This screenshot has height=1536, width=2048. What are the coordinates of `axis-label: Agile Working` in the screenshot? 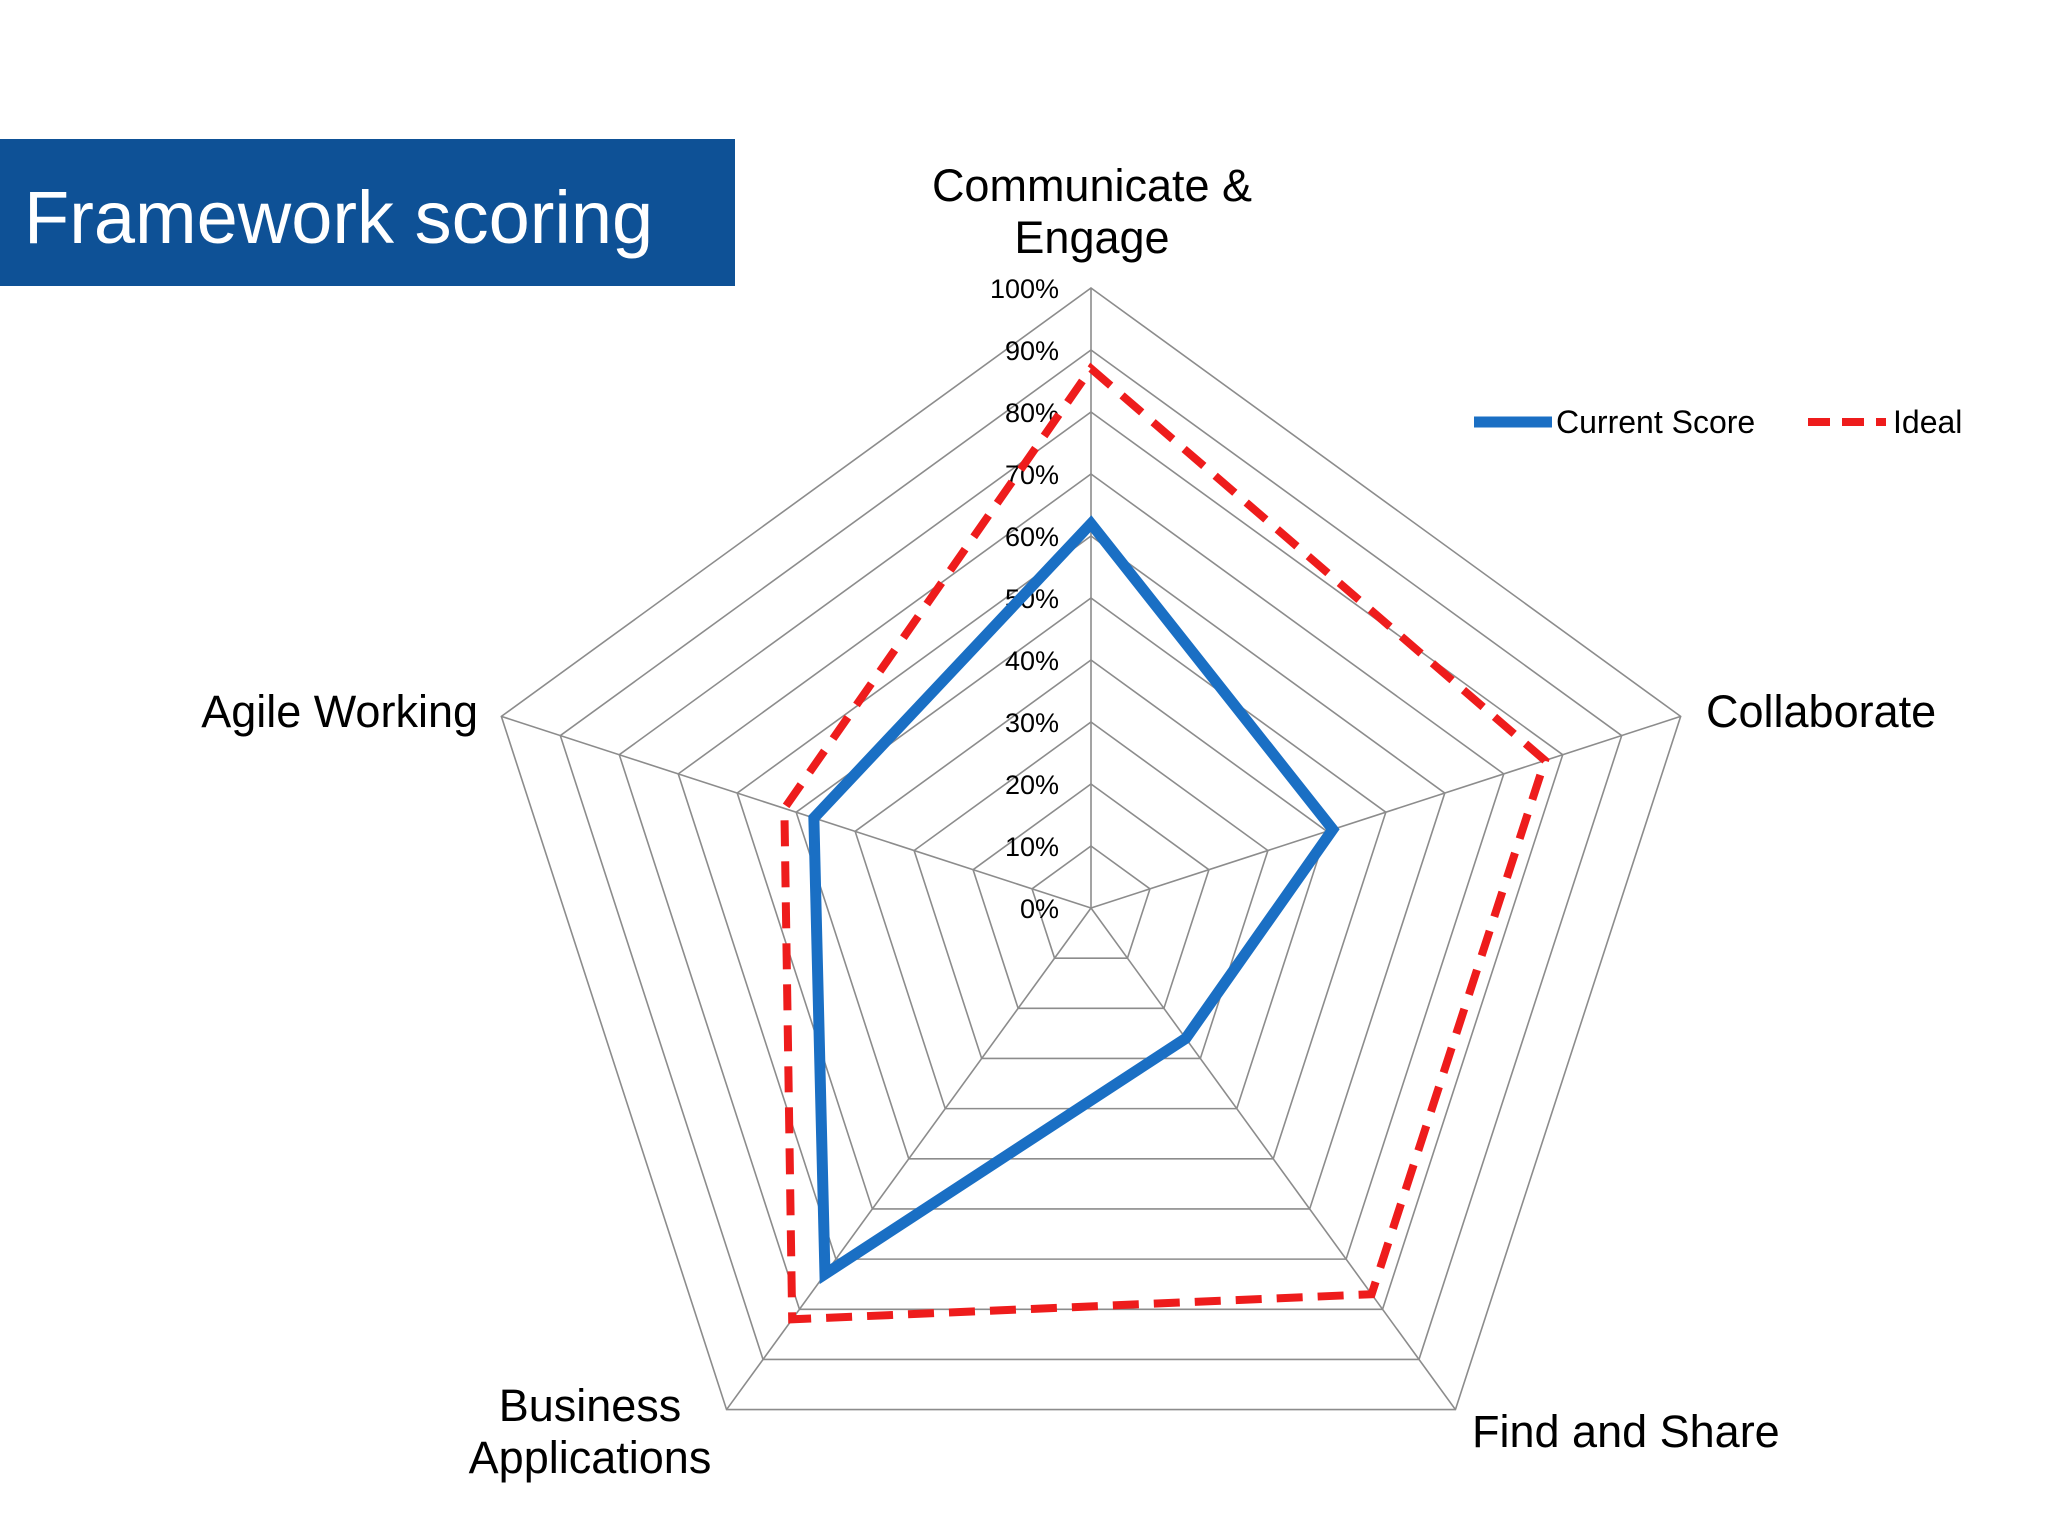 It's located at (339, 711).